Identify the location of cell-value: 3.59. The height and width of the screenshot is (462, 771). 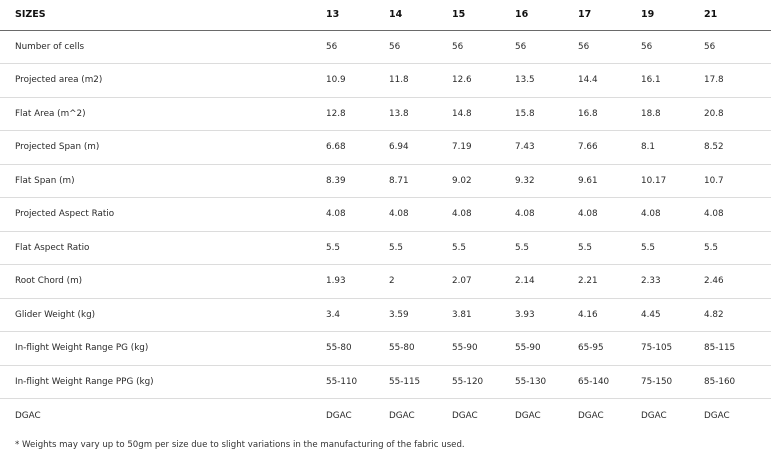
(420, 315).